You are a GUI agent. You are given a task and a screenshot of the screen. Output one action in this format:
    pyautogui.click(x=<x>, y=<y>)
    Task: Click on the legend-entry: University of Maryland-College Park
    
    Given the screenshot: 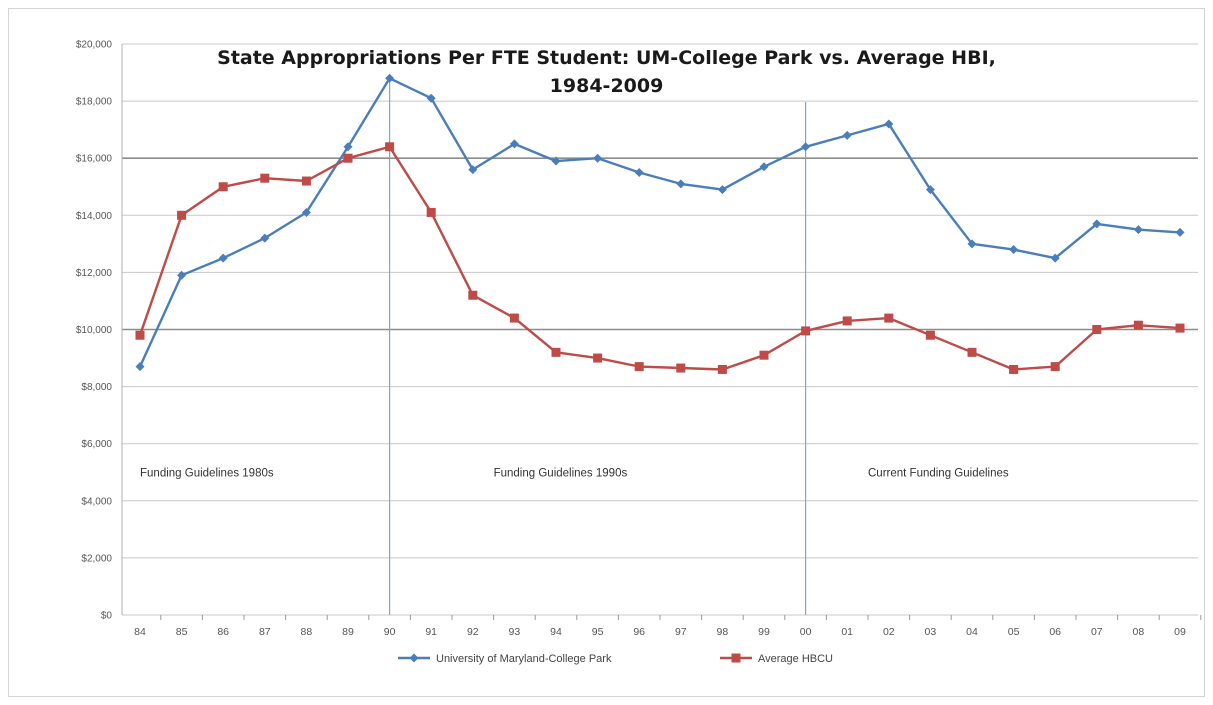 What is the action you would take?
    pyautogui.click(x=505, y=659)
    